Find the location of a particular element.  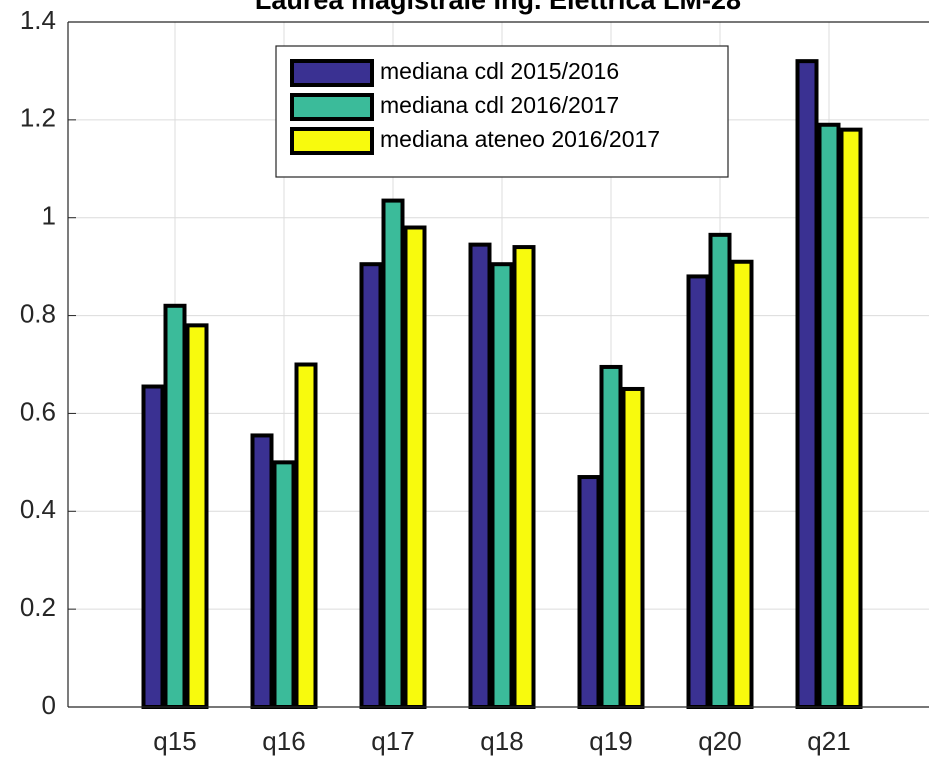

x-tick-label: q19 is located at coordinates (610, 741).